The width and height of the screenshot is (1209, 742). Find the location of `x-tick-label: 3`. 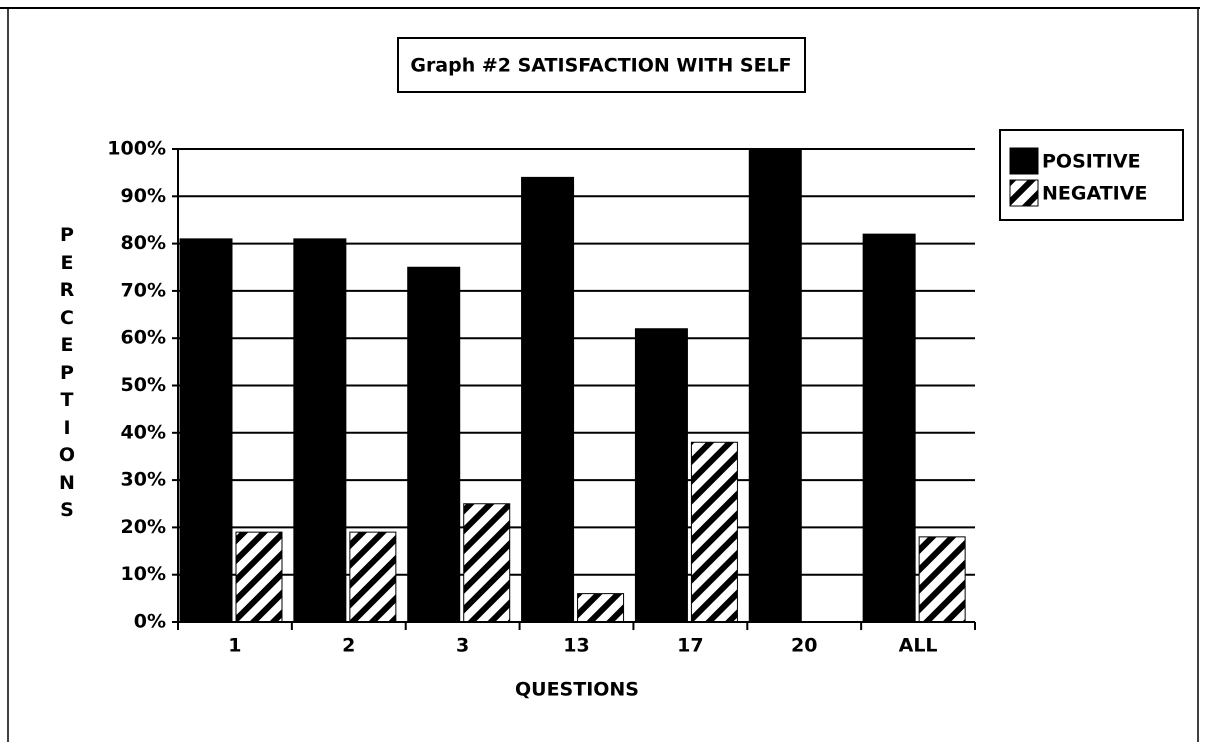

x-tick-label: 3 is located at coordinates (462, 646).